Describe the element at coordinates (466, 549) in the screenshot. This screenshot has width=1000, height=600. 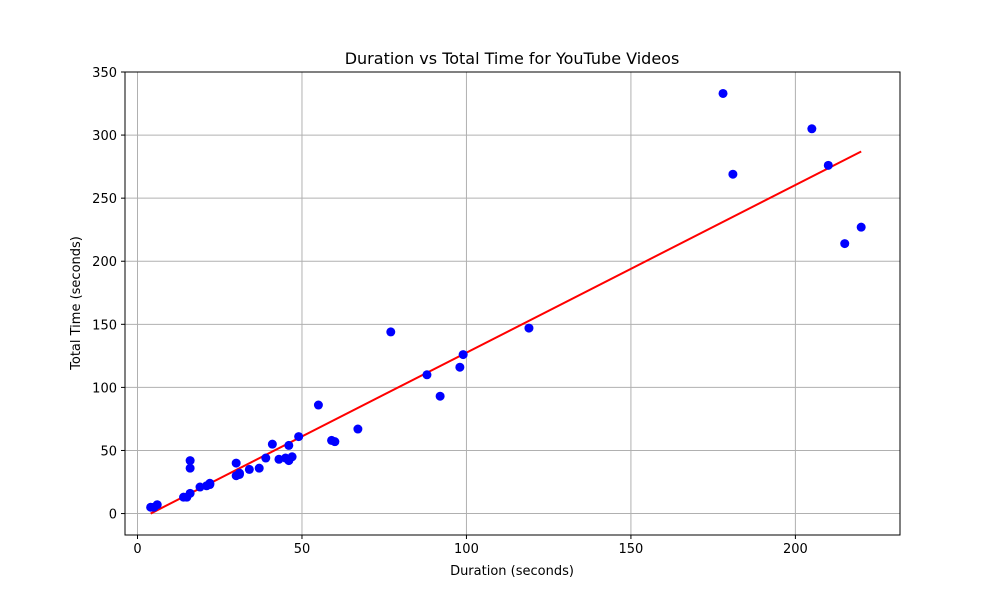
I see `x-tick-label: 100` at that location.